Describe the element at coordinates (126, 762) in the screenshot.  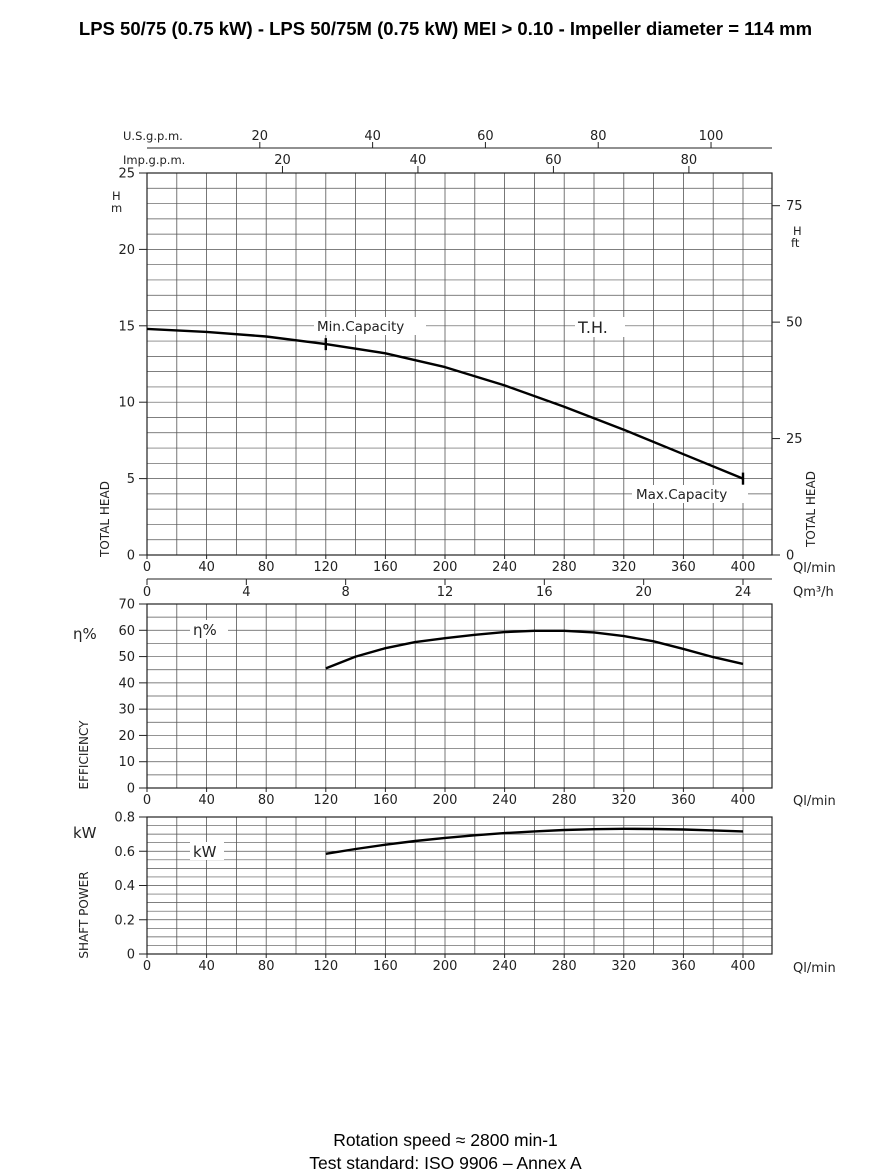
I see `efficiency-chart-y-tick-label: 10` at that location.